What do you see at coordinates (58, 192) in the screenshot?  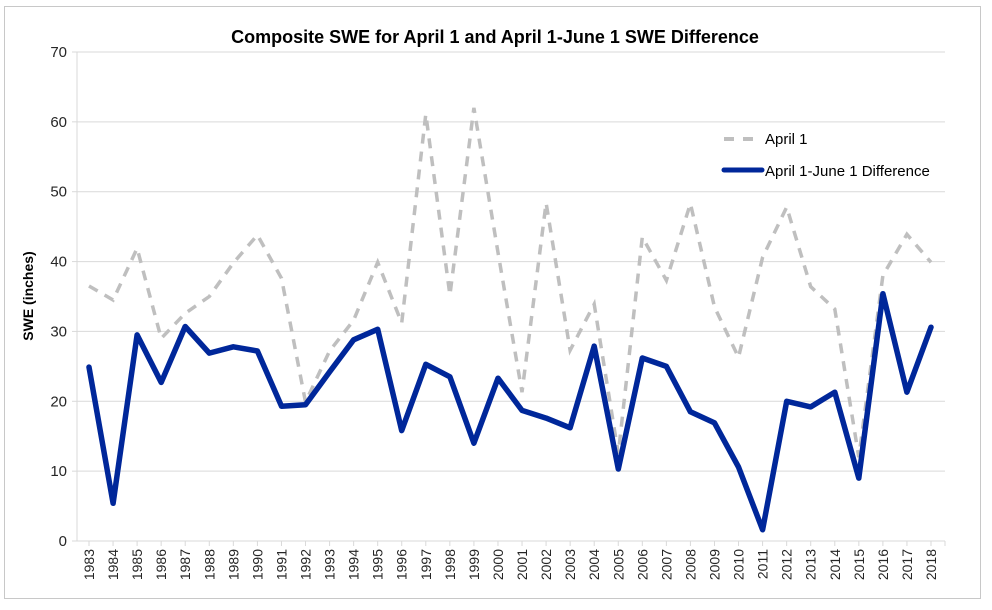 I see `y-tick-label: 50` at bounding box center [58, 192].